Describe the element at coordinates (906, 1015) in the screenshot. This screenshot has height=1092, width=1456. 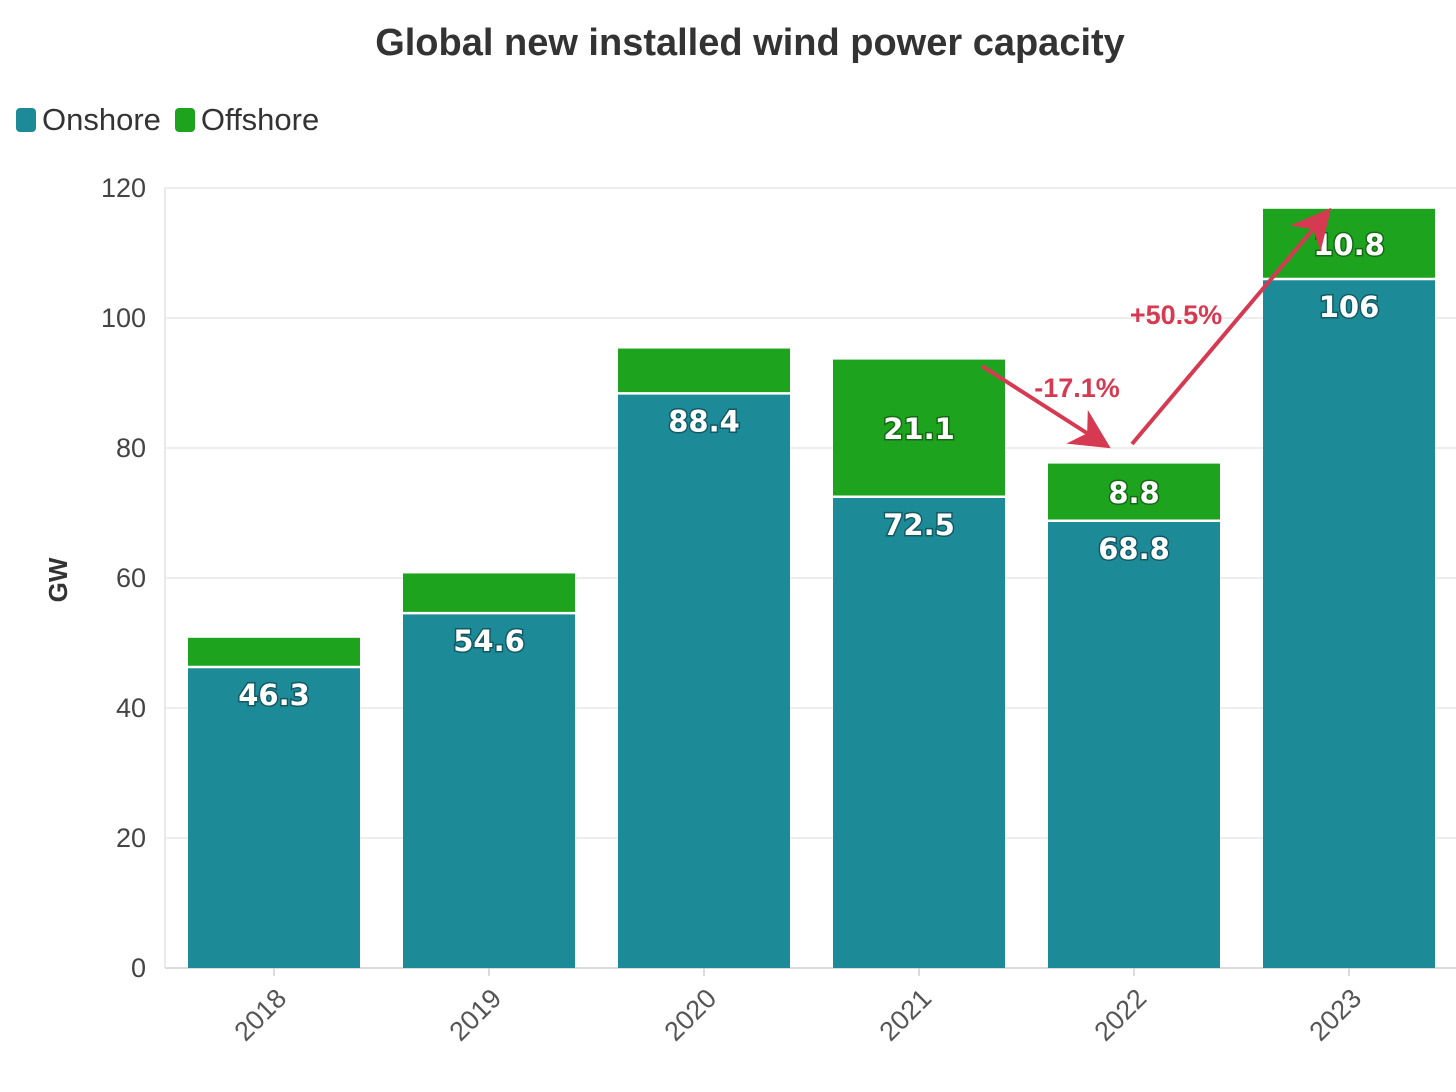
I see `x-tick-label: 2021` at that location.